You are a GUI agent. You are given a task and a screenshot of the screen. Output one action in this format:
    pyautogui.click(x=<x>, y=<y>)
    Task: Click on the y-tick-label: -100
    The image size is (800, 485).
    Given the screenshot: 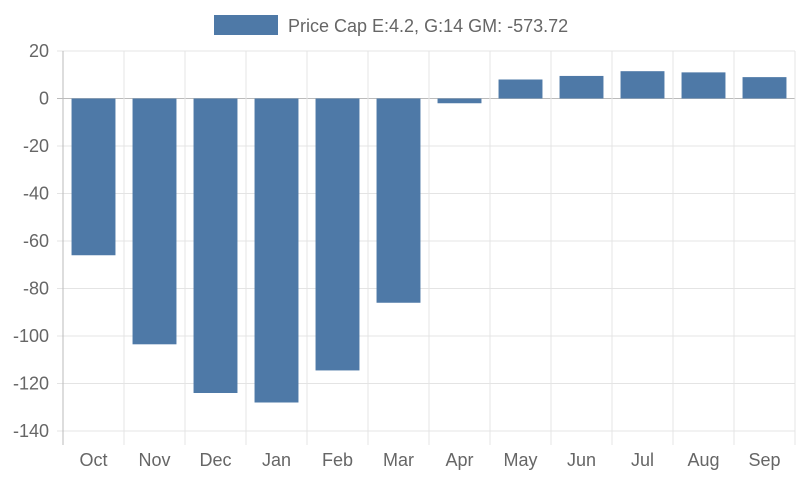 What is the action you would take?
    pyautogui.click(x=31, y=336)
    